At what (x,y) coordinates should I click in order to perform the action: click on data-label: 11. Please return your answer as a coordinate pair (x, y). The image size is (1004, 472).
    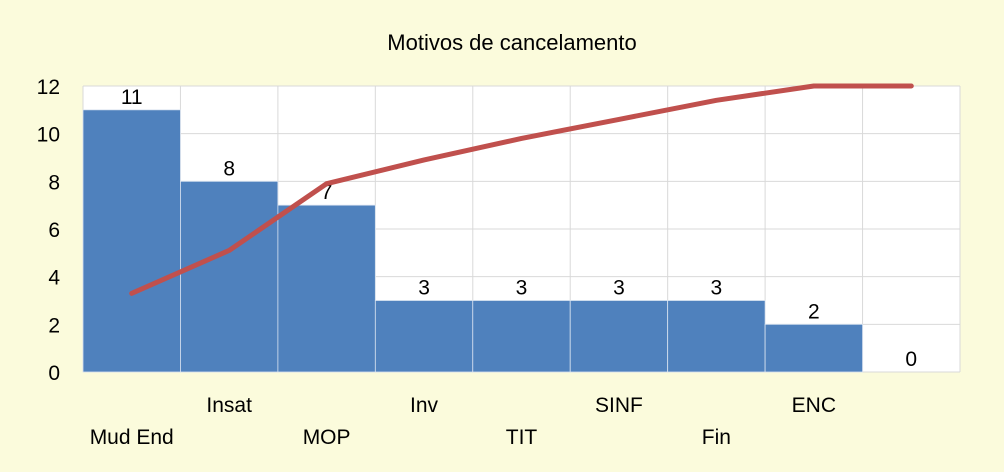
    Looking at the image, I should click on (132, 97).